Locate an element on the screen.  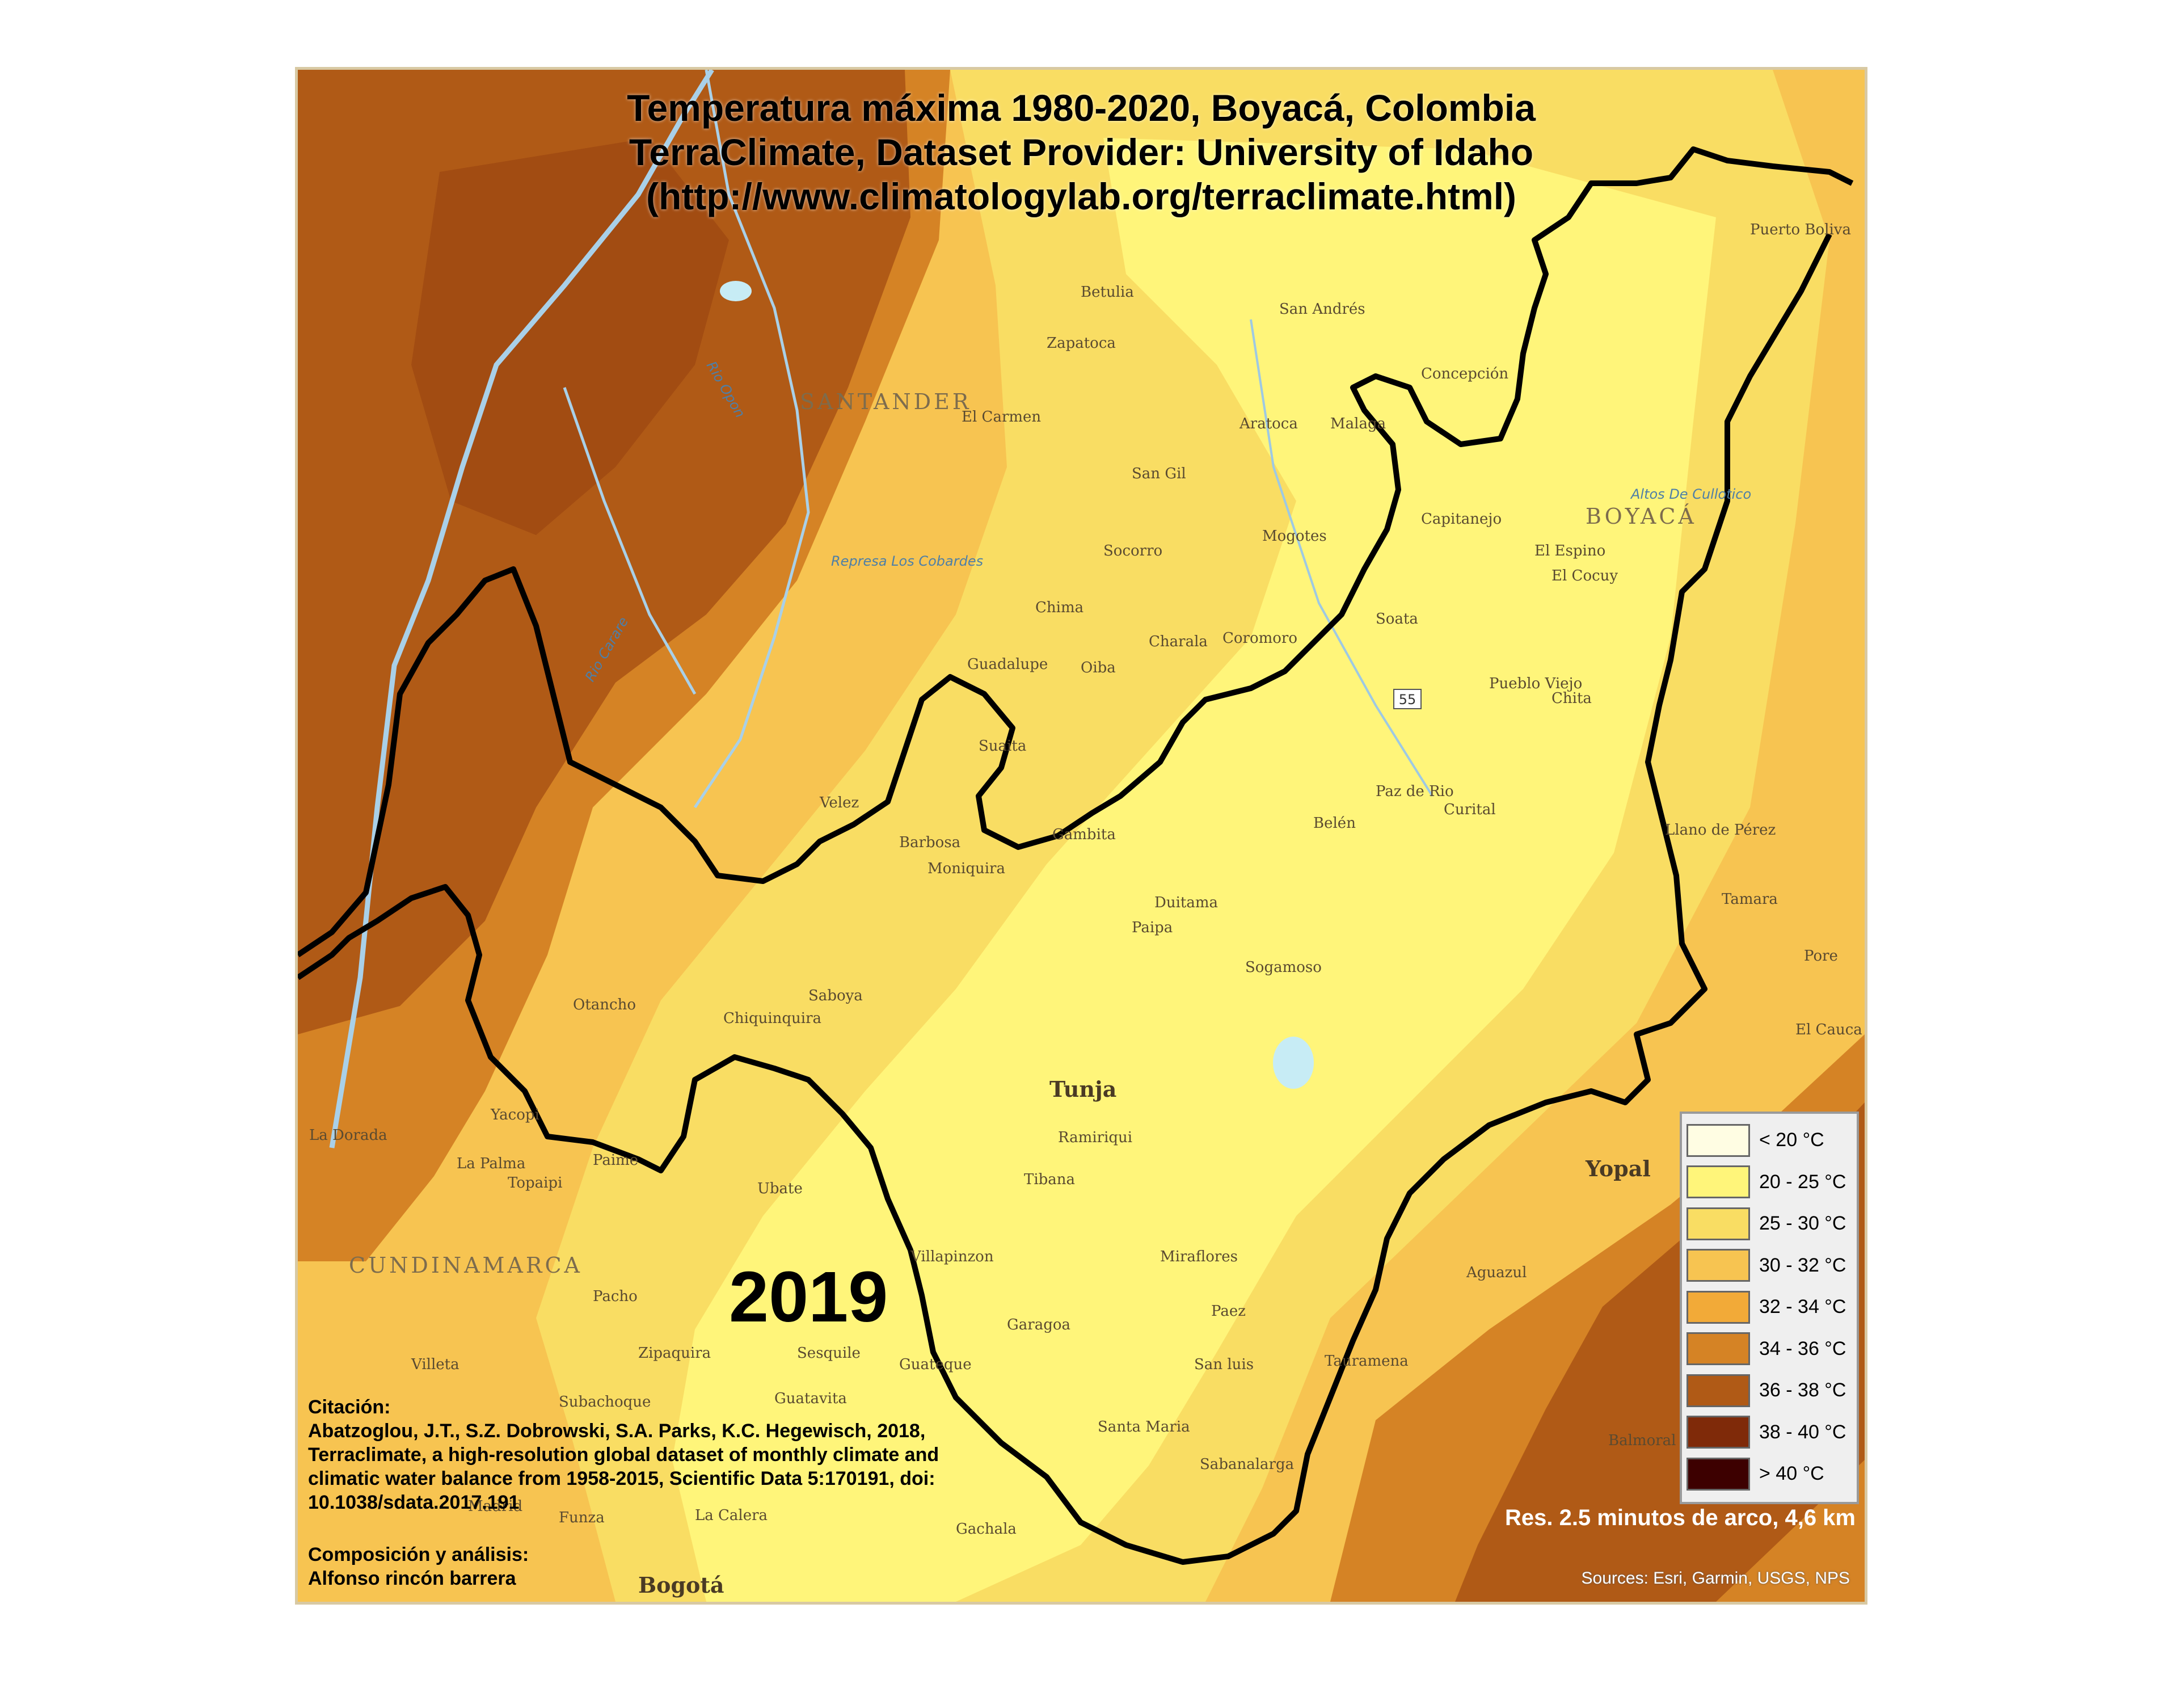
road-shield-label: 55 is located at coordinates (1407, 700).